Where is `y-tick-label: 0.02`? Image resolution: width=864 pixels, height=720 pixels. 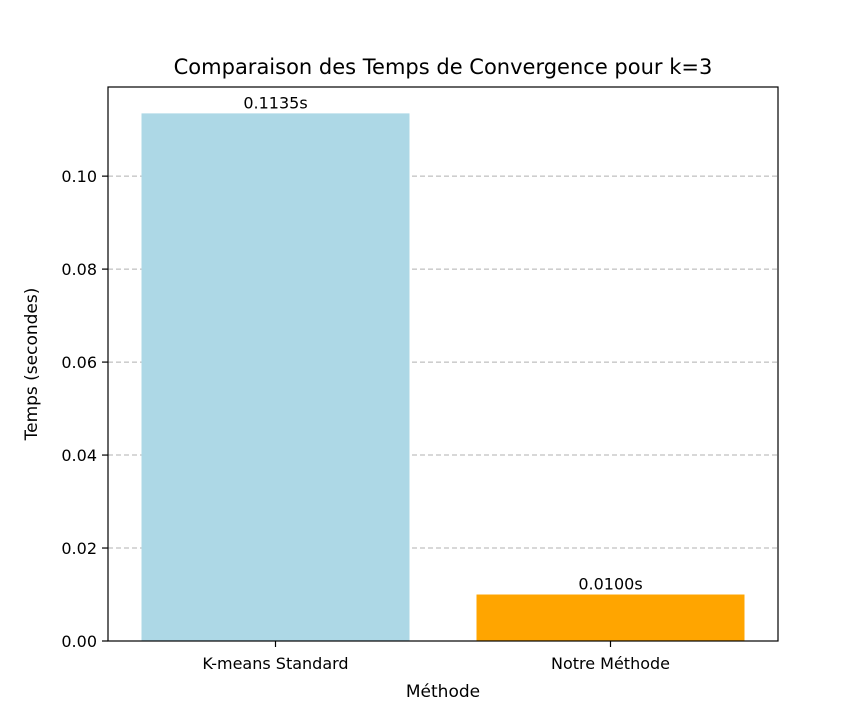
y-tick-label: 0.02 is located at coordinates (79, 548).